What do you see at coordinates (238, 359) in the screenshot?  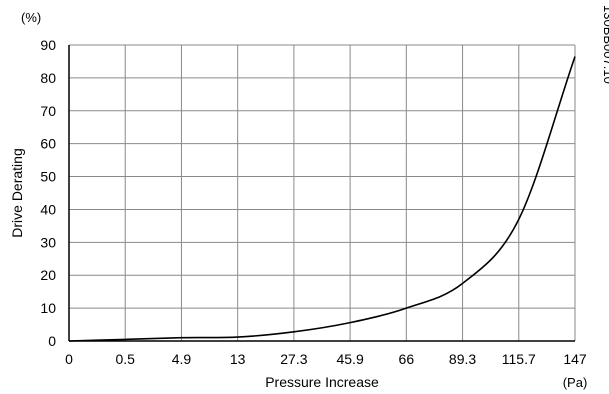 I see `x-tick-label-13: 13` at bounding box center [238, 359].